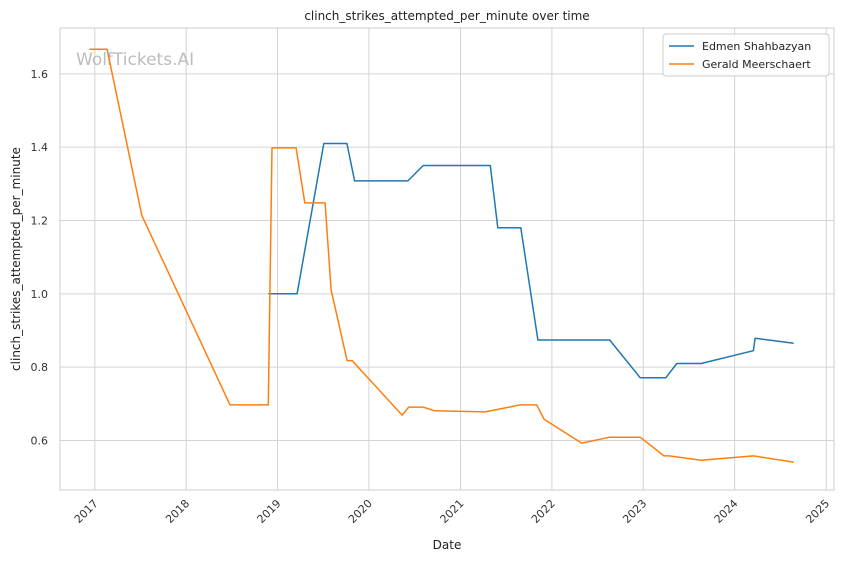  What do you see at coordinates (40, 258) in the screenshot?
I see `y-tick-labels: 0.6 0.8 1.0 1.2 1.4 1.6` at bounding box center [40, 258].